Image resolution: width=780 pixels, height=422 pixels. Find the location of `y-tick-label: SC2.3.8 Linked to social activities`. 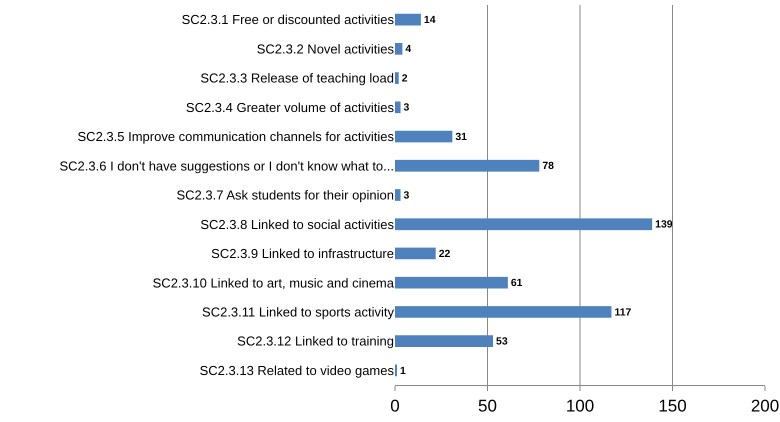

y-tick-label: SC2.3.8 Linked to social activities is located at coordinates (297, 224).